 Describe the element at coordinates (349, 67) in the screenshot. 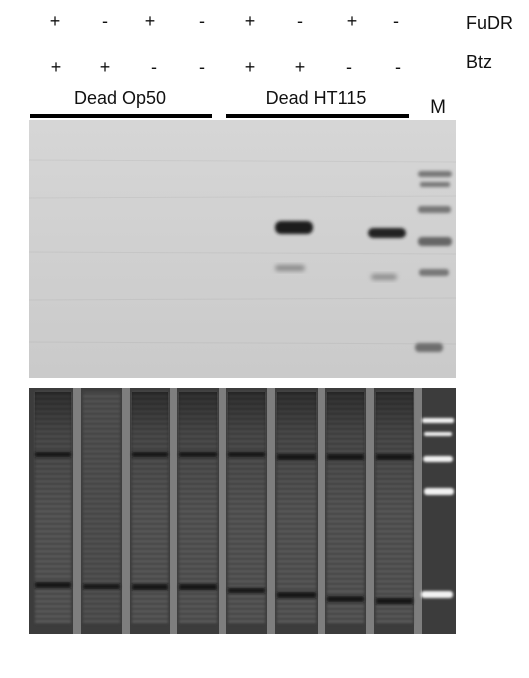

I see `btz-sign-7: -` at that location.